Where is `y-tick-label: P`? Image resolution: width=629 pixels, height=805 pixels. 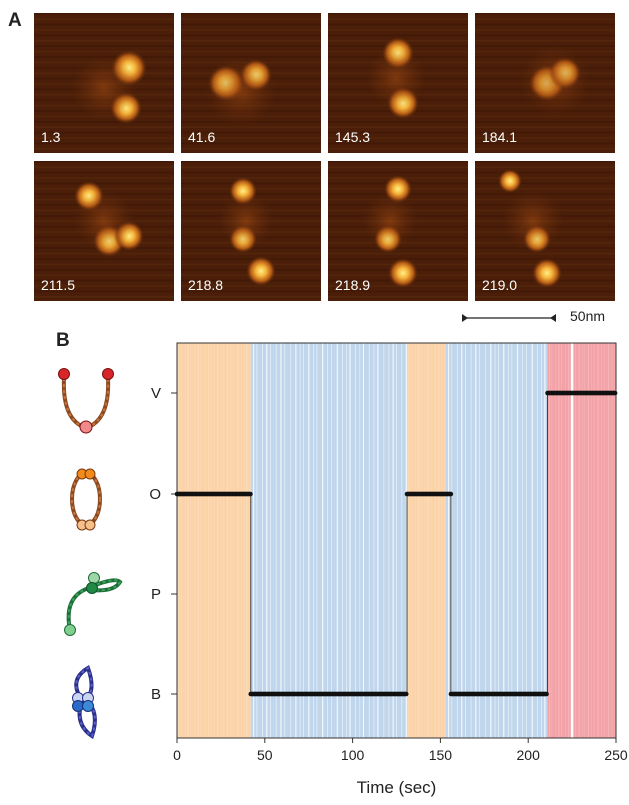
y-tick-label: P is located at coordinates (156, 594).